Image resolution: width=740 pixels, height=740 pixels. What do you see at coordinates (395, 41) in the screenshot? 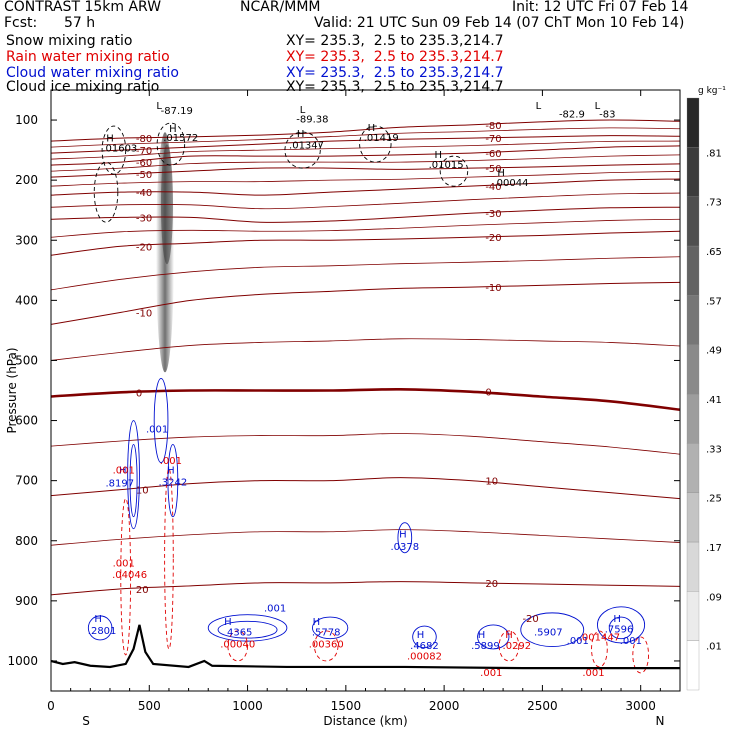
I see `legend-snow-xy: XY= 235.3, 2.5 to 235.3,214.7` at bounding box center [395, 41].